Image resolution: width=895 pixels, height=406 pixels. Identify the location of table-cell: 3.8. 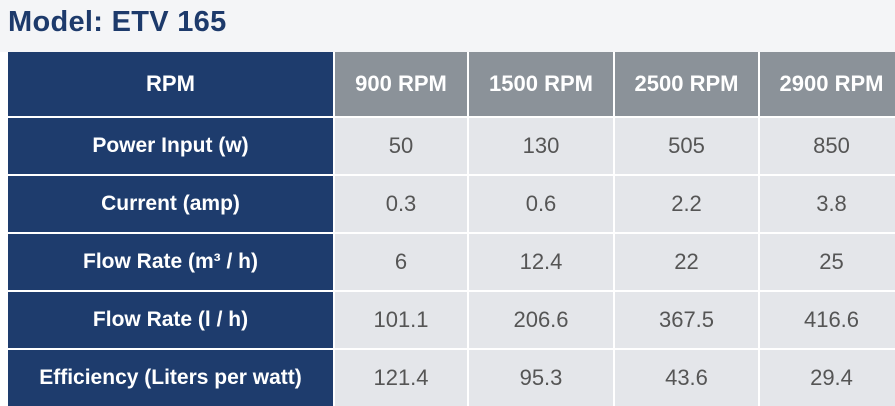
(827, 204).